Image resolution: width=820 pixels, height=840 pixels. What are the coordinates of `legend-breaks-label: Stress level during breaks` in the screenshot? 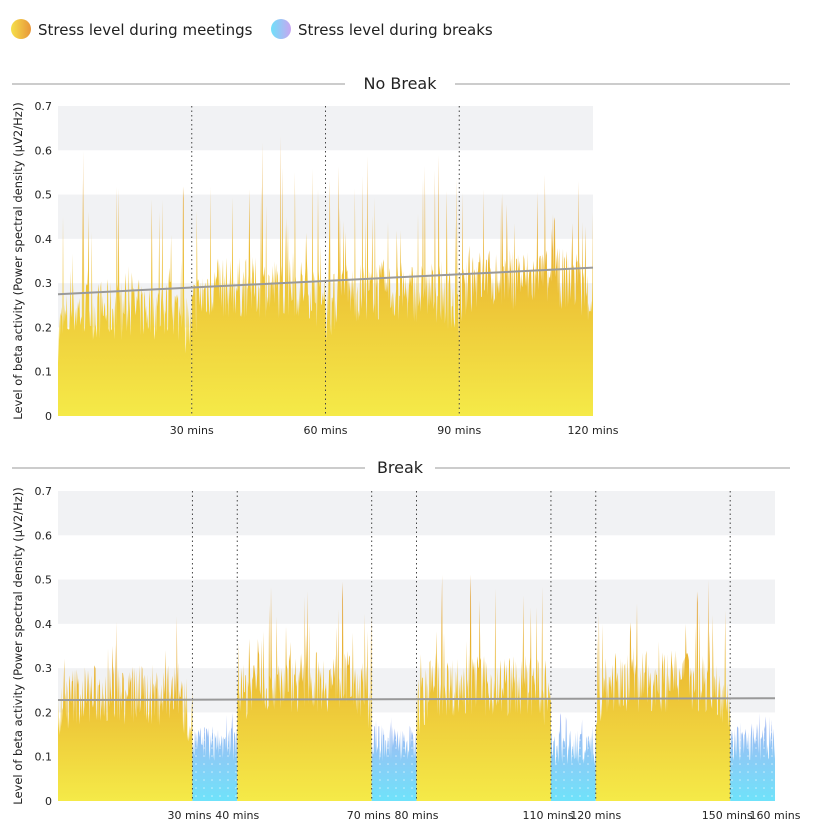 It's located at (395, 30).